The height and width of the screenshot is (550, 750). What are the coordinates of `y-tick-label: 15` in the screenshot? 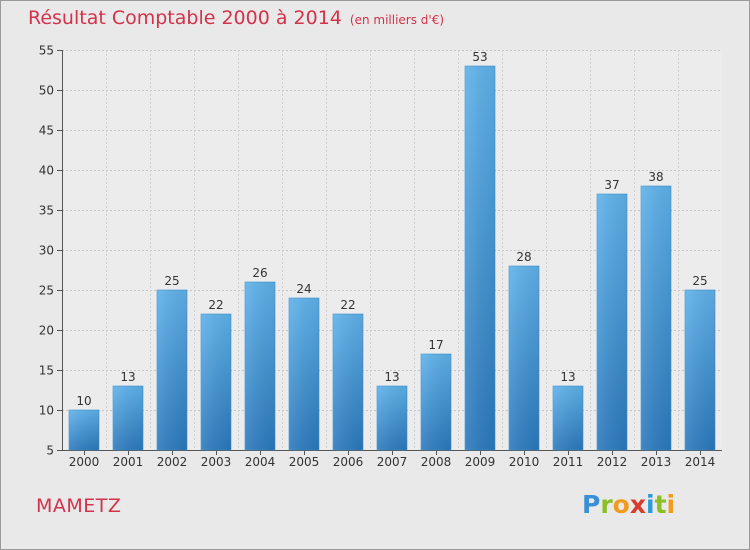 It's located at (46, 371).